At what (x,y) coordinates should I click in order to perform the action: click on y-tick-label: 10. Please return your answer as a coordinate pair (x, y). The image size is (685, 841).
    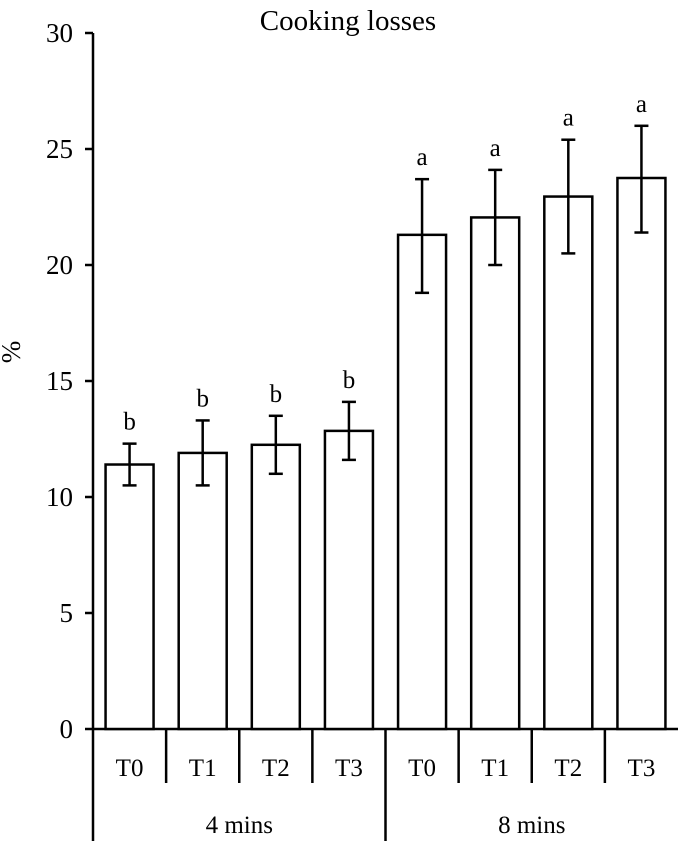
    Looking at the image, I should click on (59, 497).